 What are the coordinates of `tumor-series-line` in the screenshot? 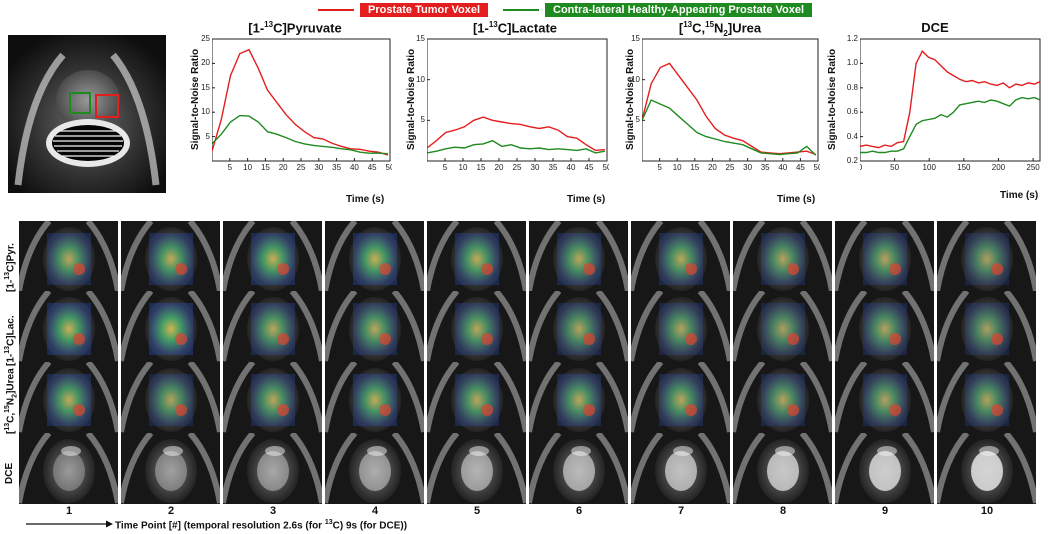 It's located at (950, 99).